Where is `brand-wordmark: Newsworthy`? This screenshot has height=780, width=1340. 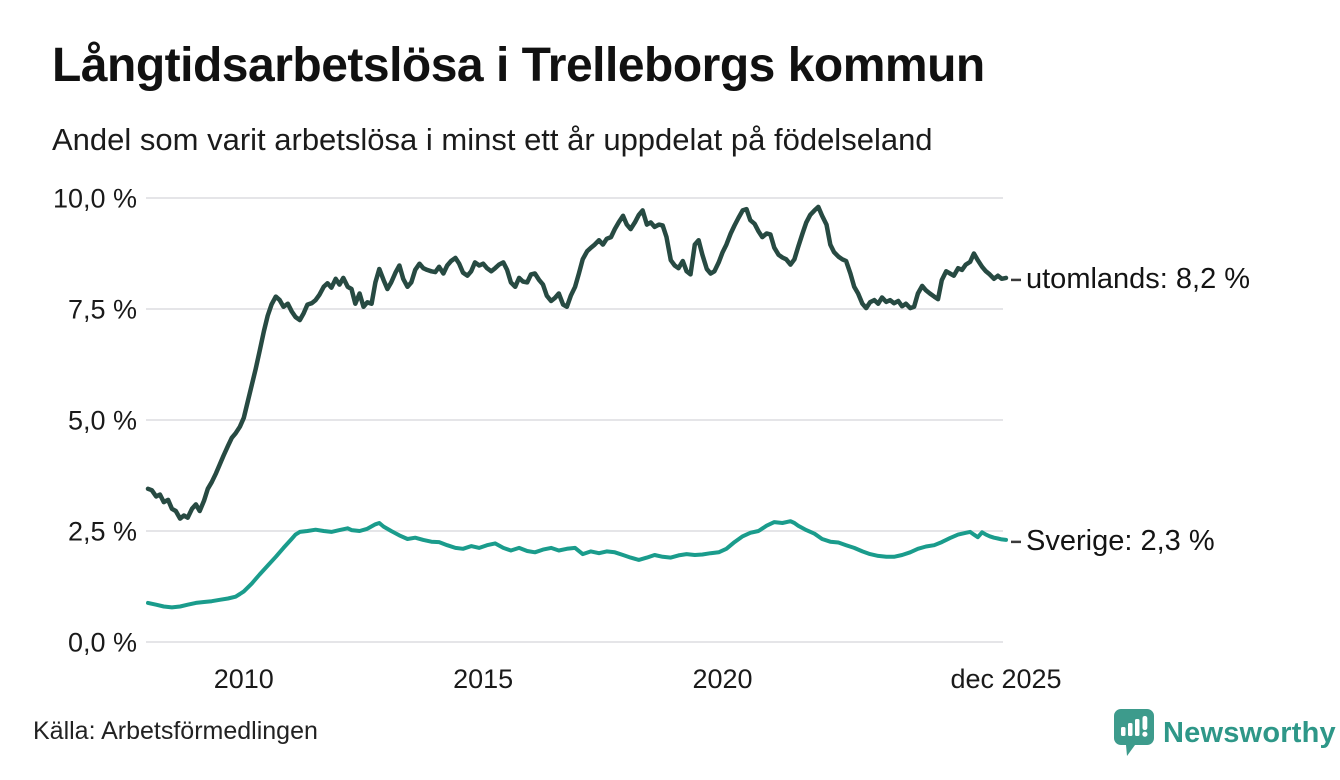 brand-wordmark: Newsworthy is located at coordinates (1249, 732).